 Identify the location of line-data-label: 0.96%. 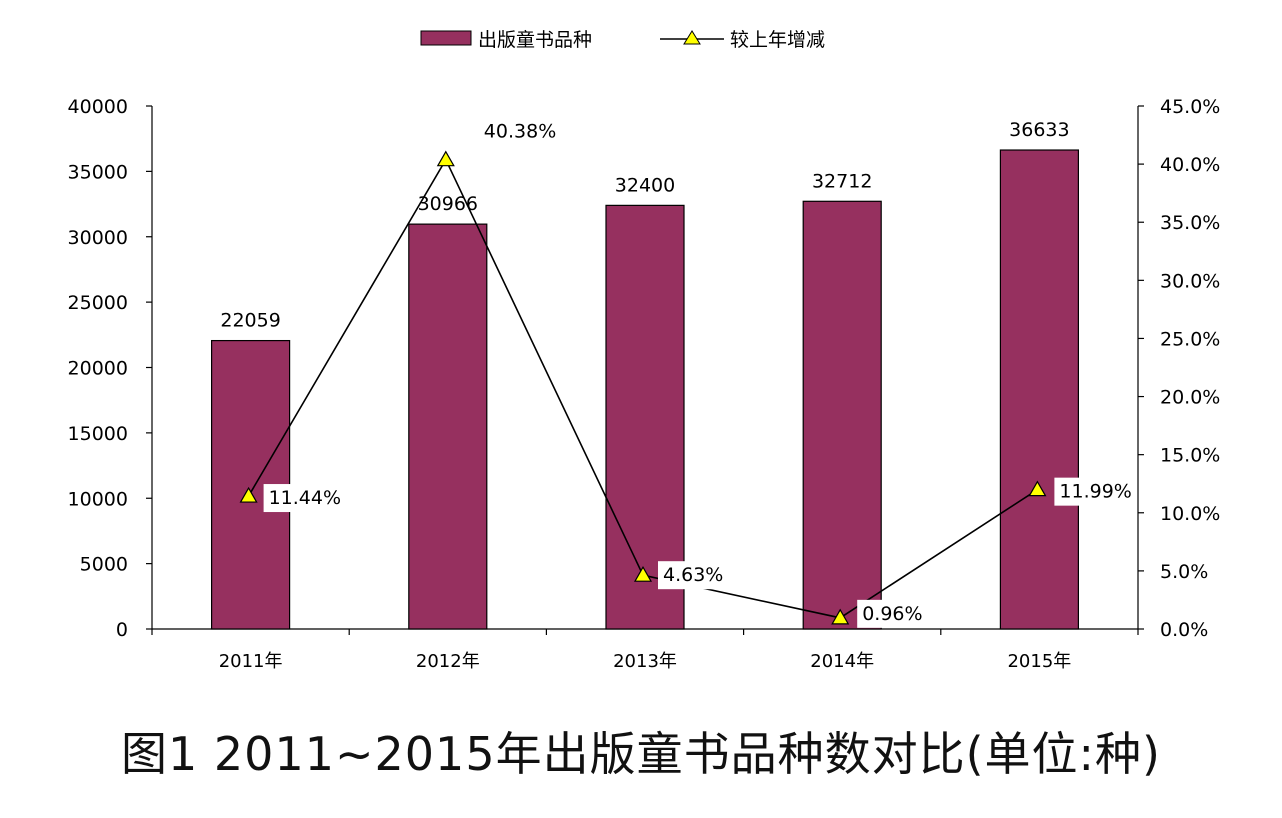
(892, 614).